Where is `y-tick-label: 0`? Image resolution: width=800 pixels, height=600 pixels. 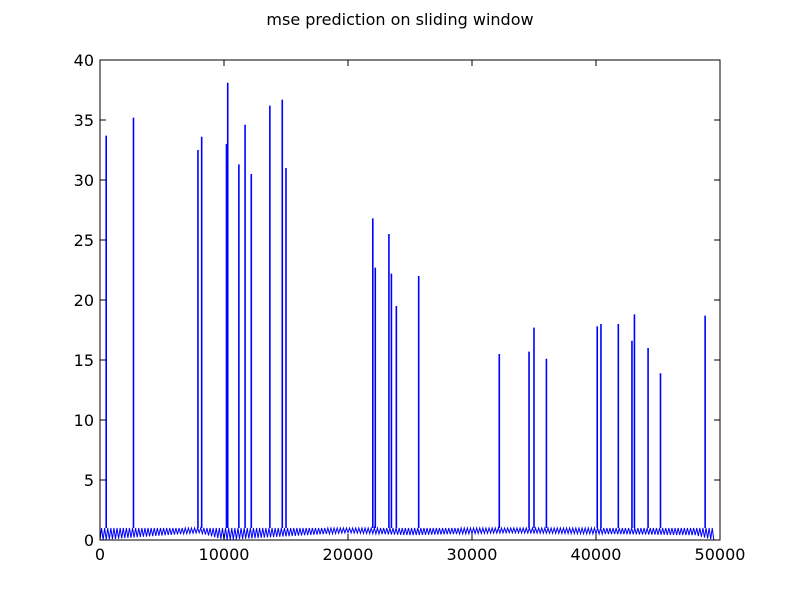 y-tick-label: 0 is located at coordinates (89, 540).